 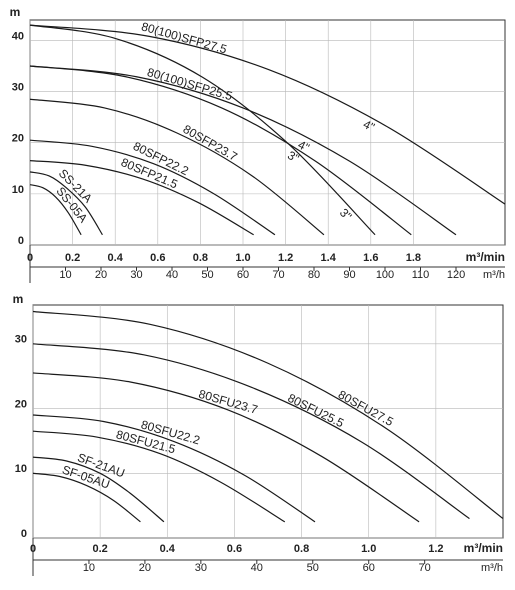 I want to click on curve-label: 80SFU27.5, so click(x=366, y=408).